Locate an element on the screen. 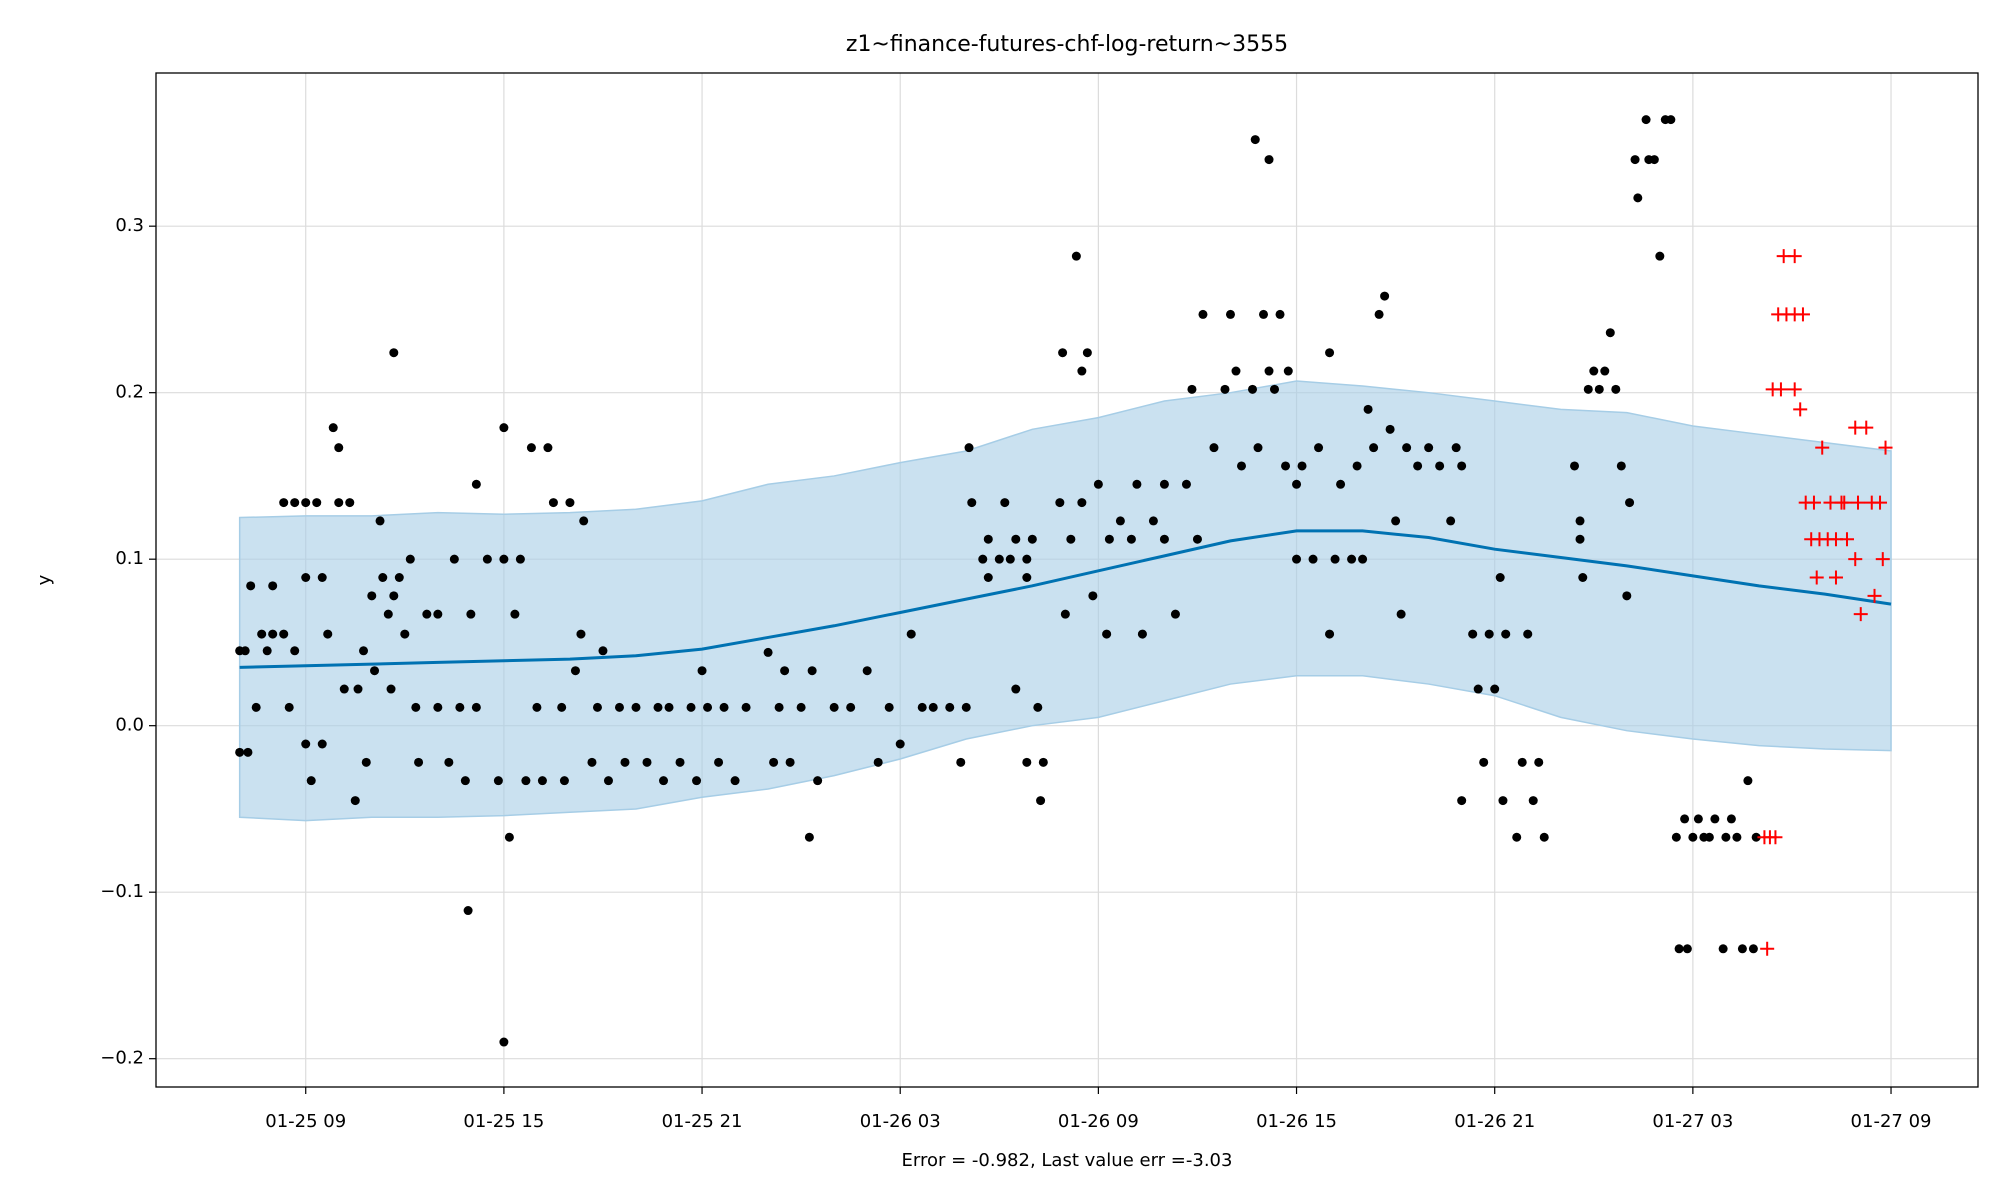 The width and height of the screenshot is (2000, 1200). x-tick-label: 01-27 09 is located at coordinates (1891, 1121).